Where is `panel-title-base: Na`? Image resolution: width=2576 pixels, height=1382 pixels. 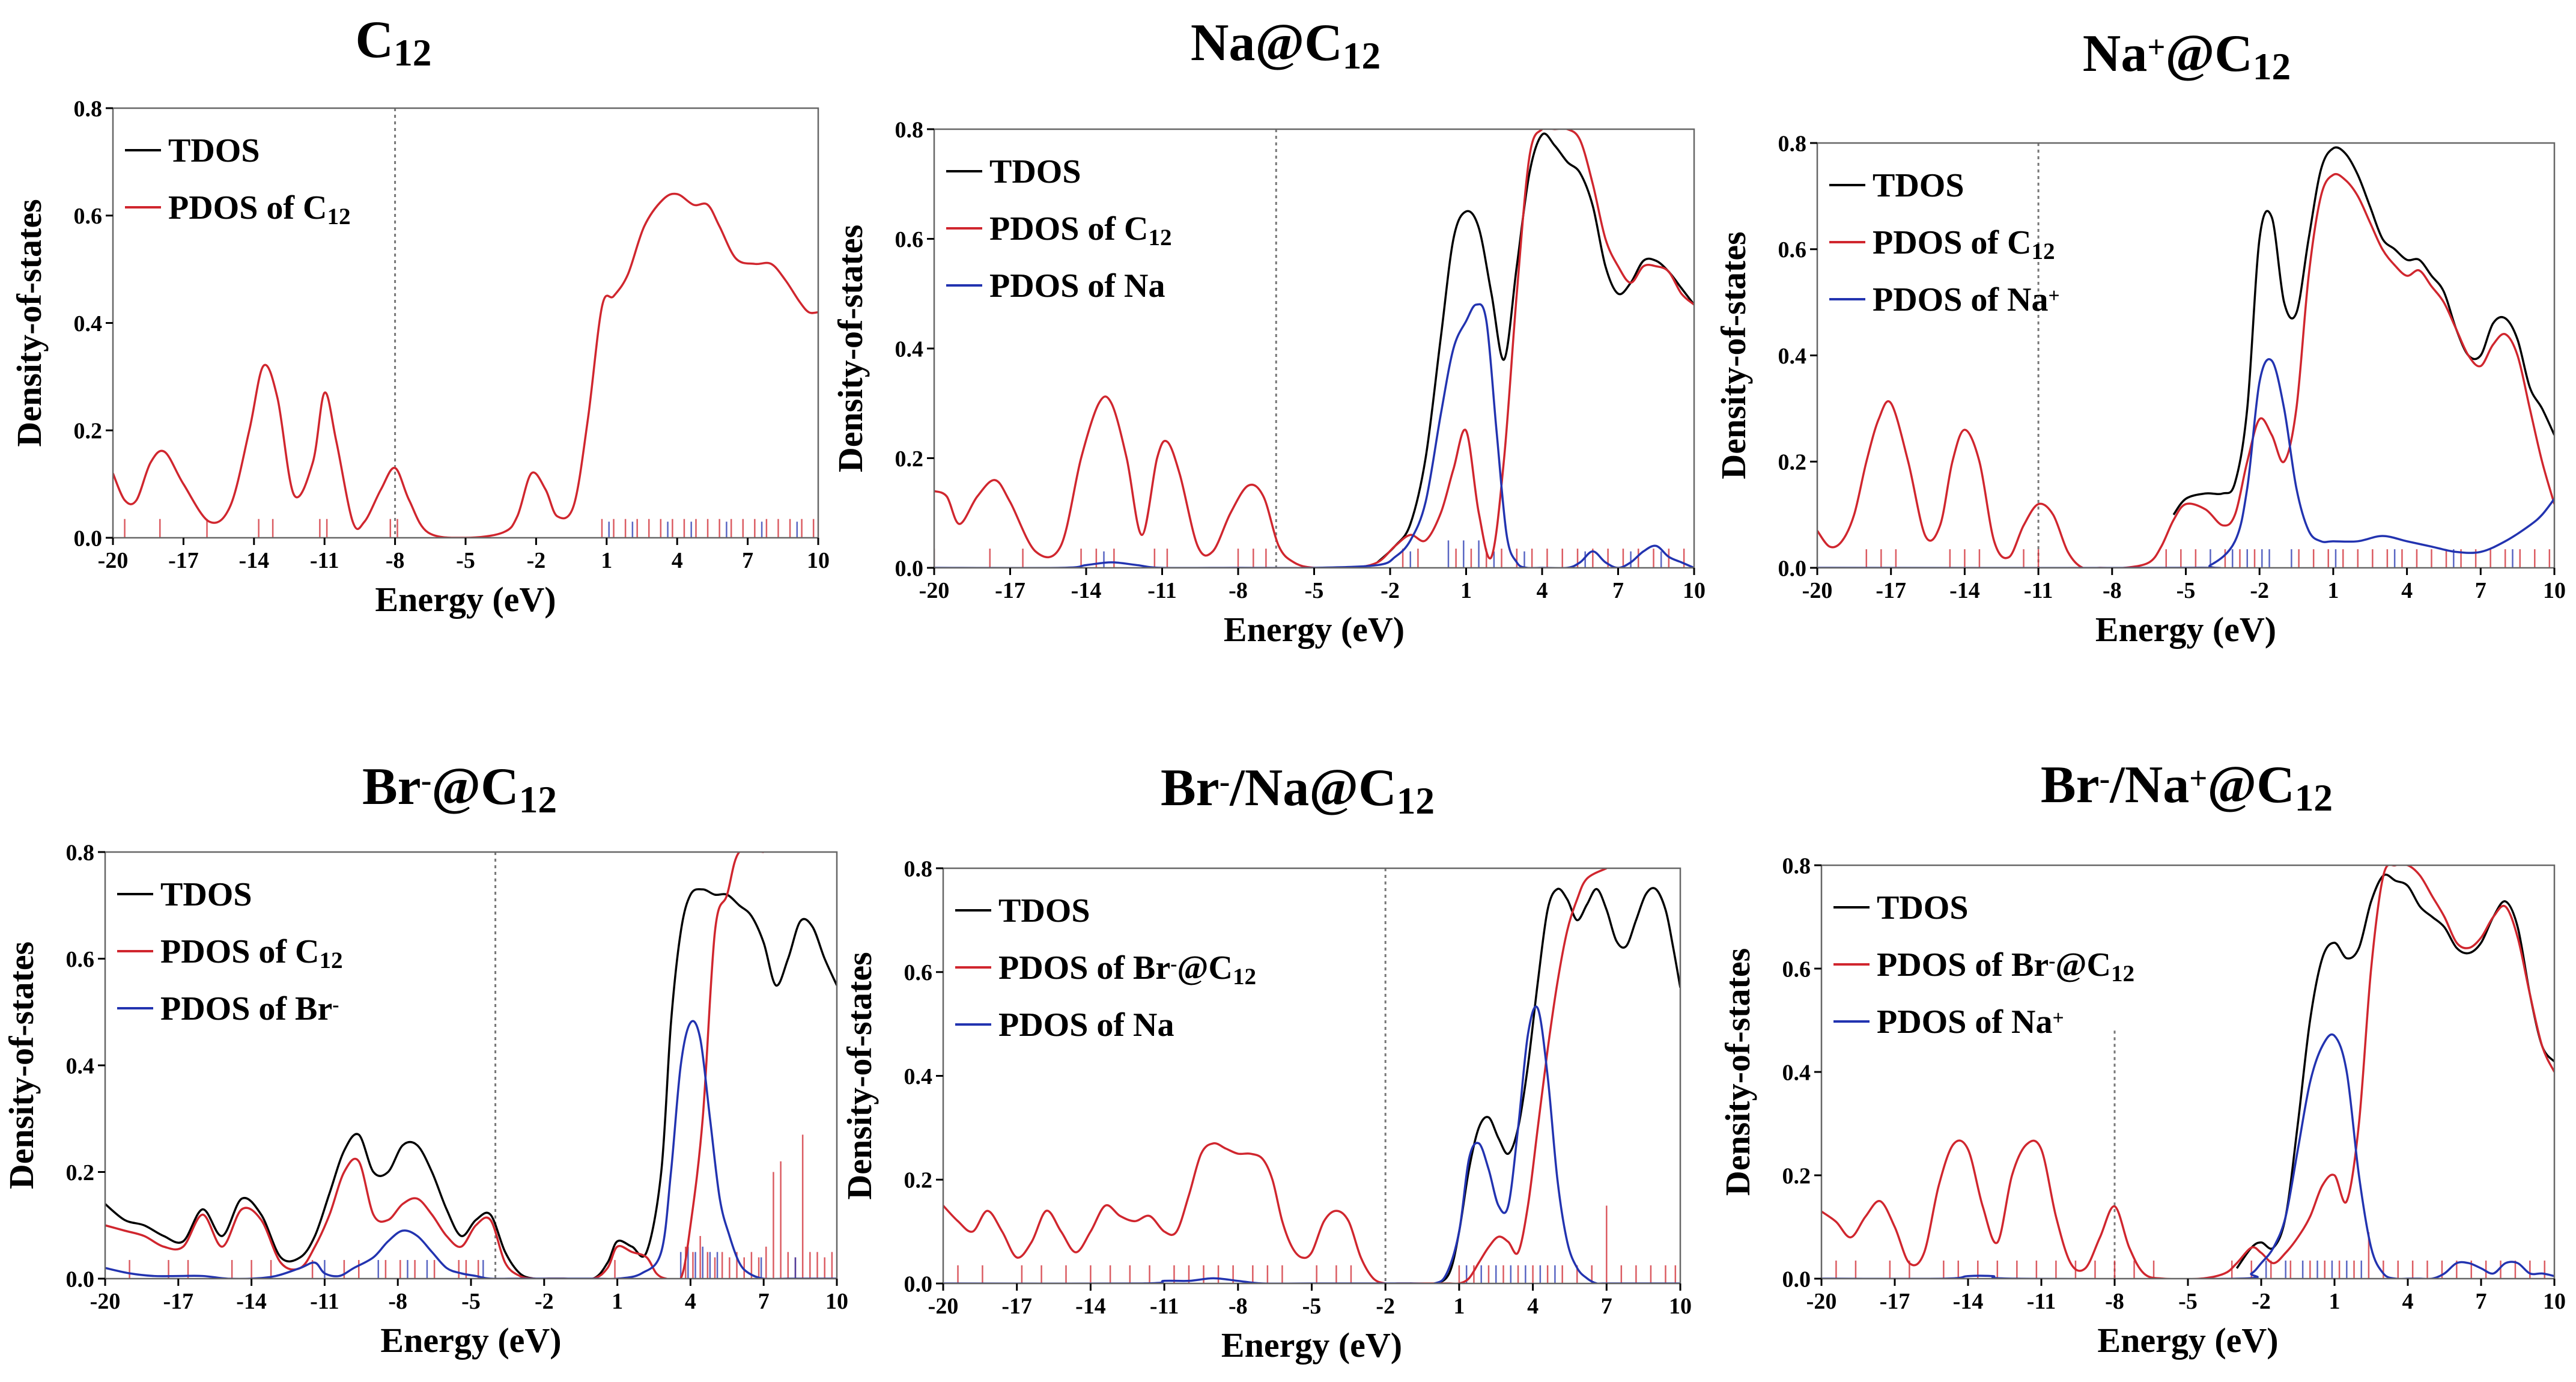
panel-title-base: Na is located at coordinates (2115, 54).